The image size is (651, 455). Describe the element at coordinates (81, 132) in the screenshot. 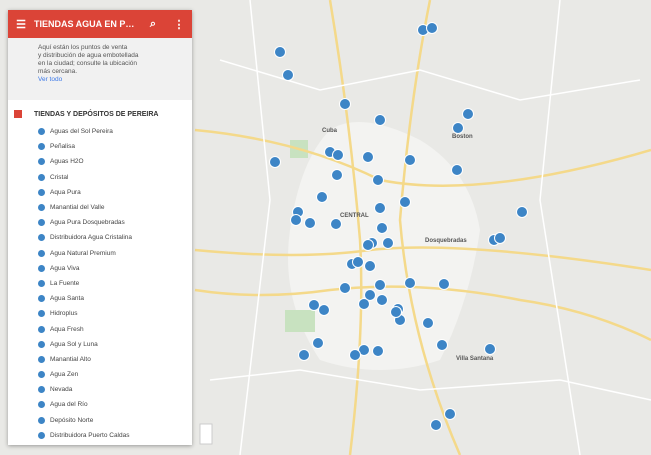

I see `item-label: Aguas del Sol Pereira` at that location.